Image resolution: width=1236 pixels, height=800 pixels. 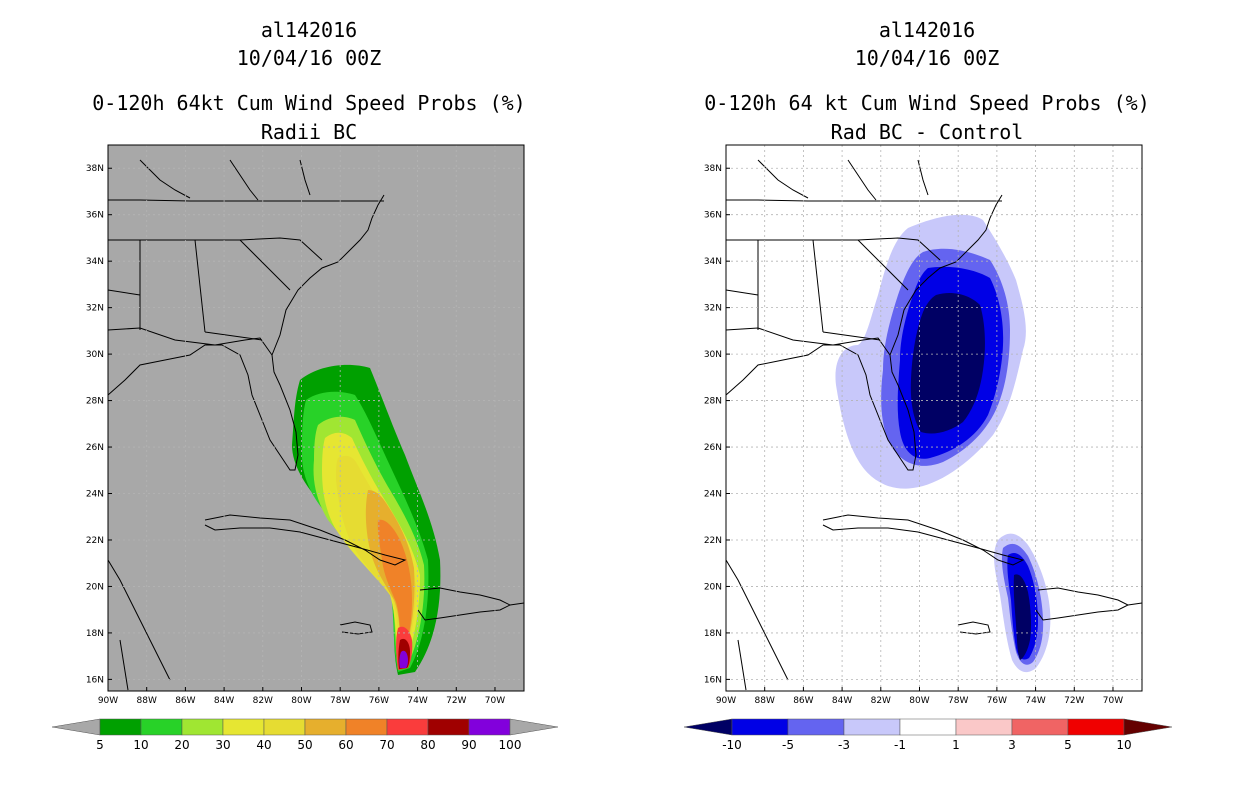 I want to click on colorbar-label: 30, so click(x=222, y=745).